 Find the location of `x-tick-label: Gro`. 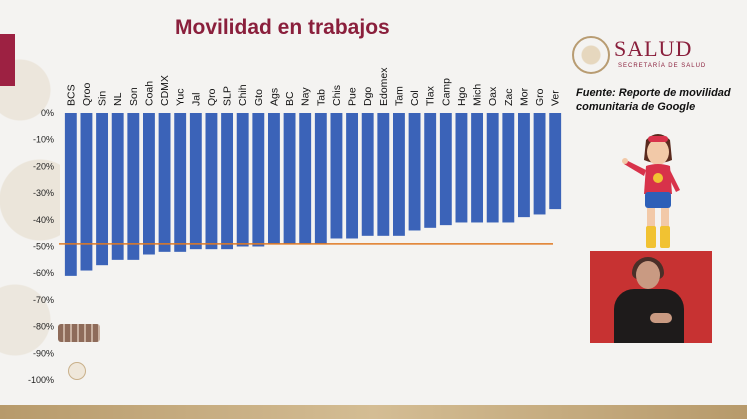

x-tick-label: Gro is located at coordinates (540, 97).